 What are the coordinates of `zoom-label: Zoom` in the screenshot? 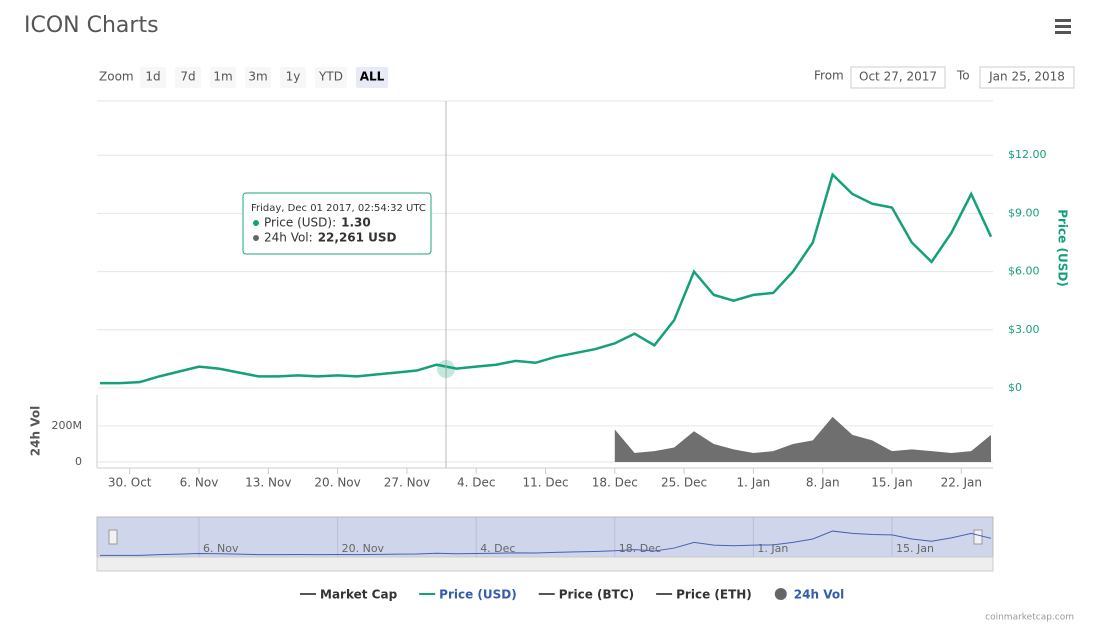 It's located at (116, 77).